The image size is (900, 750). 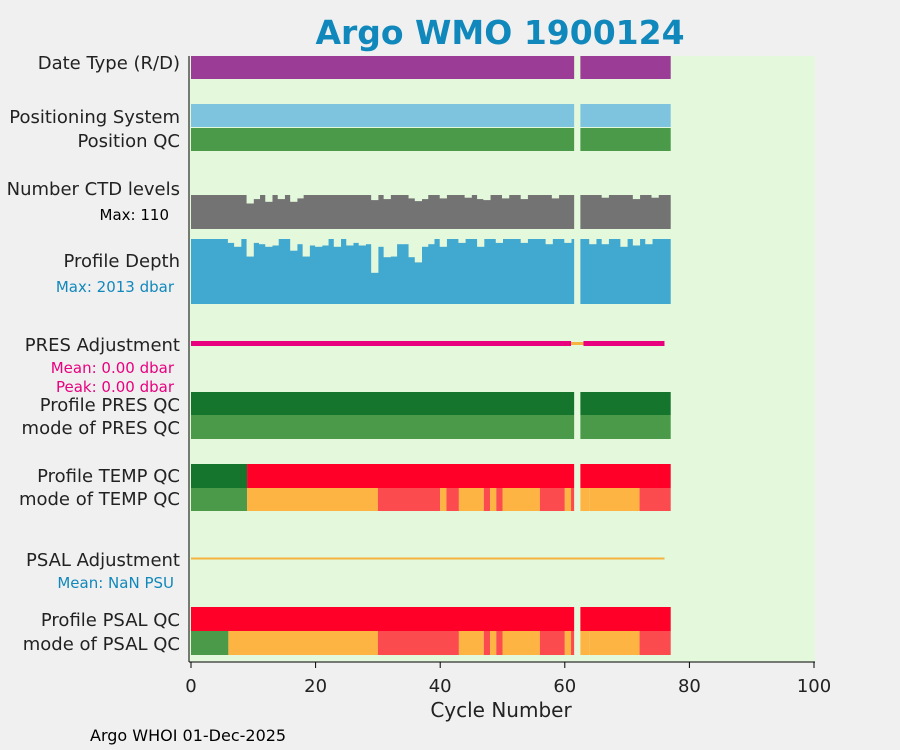 I want to click on label-profile-temp-qc: Profile TEMP QC, so click(x=108, y=476).